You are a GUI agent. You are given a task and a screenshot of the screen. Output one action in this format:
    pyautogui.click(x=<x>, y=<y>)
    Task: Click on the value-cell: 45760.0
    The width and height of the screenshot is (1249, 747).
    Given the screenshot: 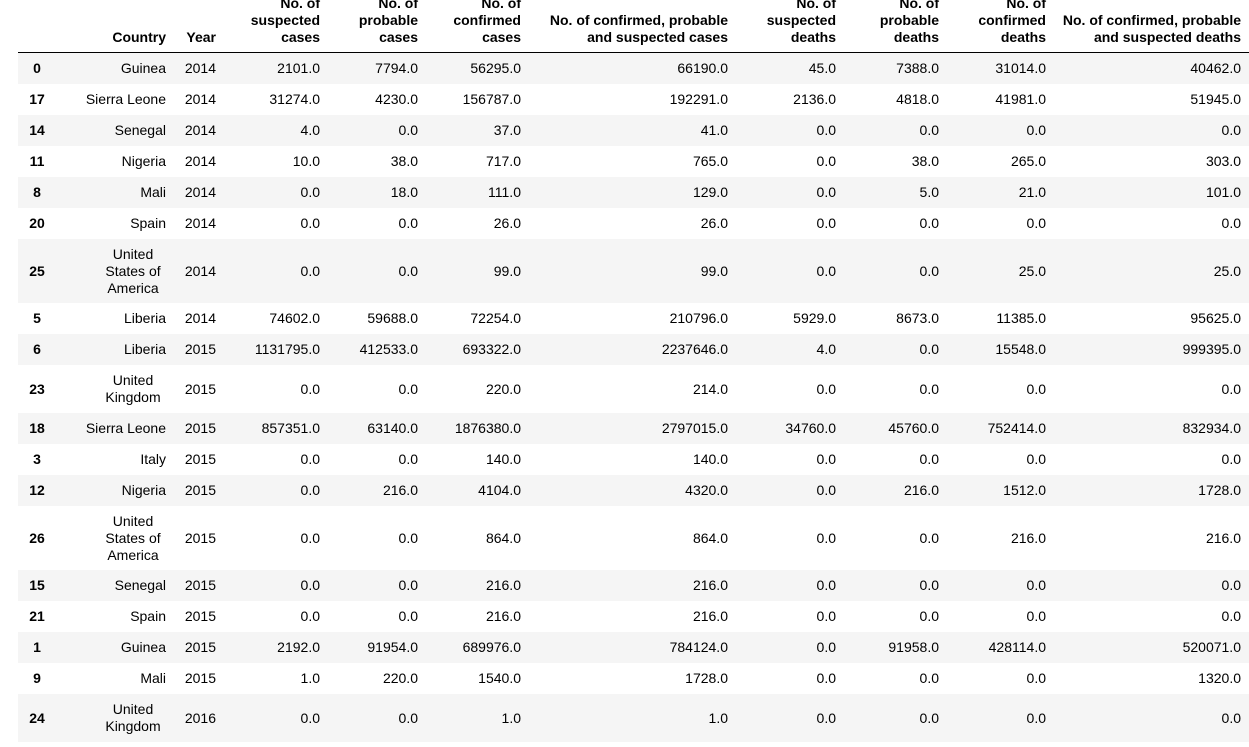 What is the action you would take?
    pyautogui.click(x=913, y=428)
    